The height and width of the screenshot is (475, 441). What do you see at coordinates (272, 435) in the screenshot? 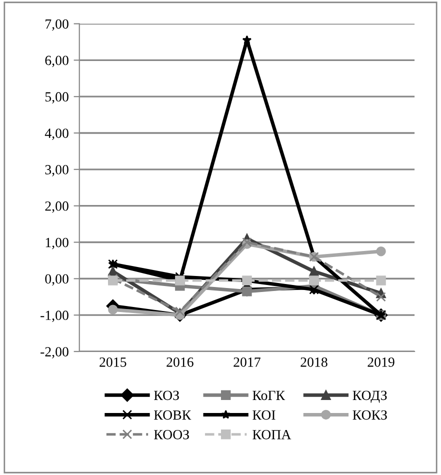
I see `legend-label: КОПА` at bounding box center [272, 435].